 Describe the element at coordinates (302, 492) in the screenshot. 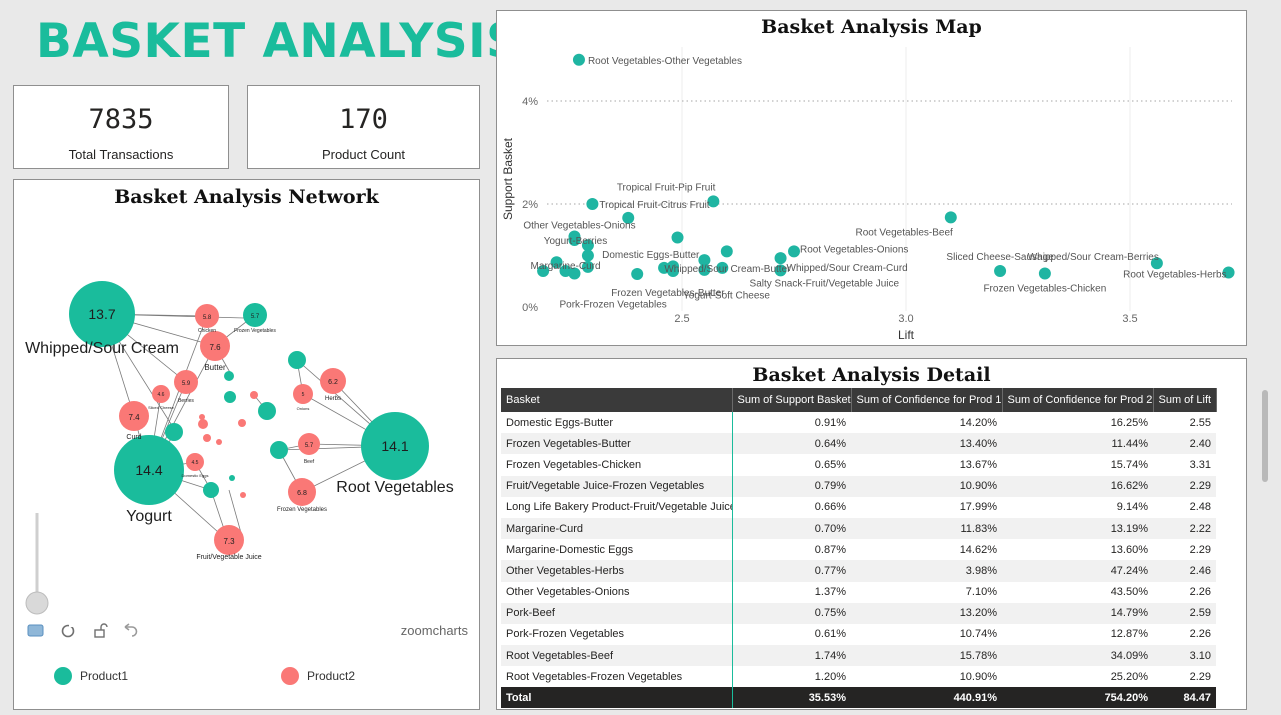

I see `node-frozen-vegetables-p2` at that location.